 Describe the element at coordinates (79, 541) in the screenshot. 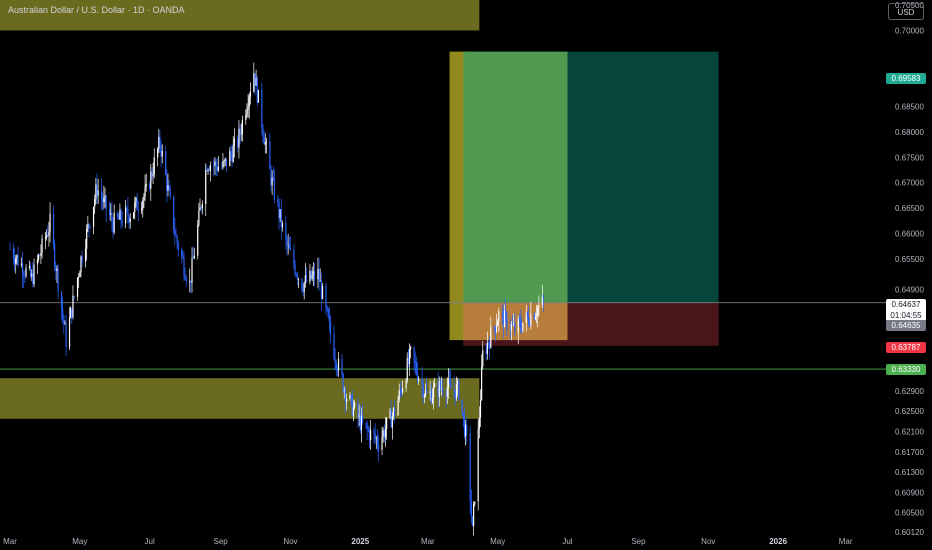

I see `time-tick: May` at that location.